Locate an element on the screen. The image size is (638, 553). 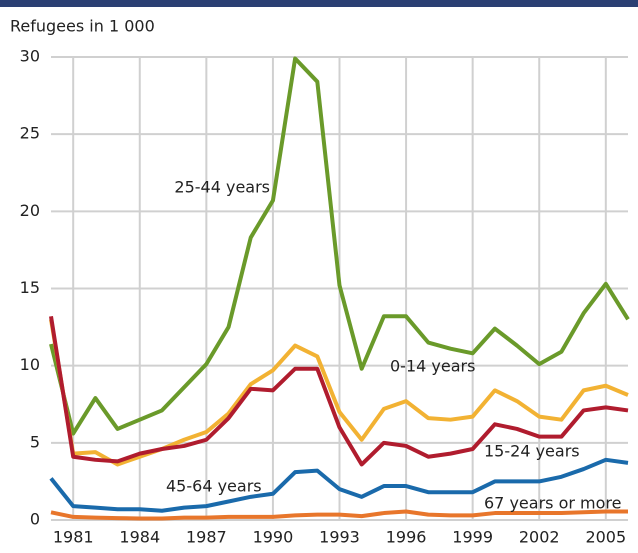
x-tick-label: 1990 is located at coordinates (273, 537).